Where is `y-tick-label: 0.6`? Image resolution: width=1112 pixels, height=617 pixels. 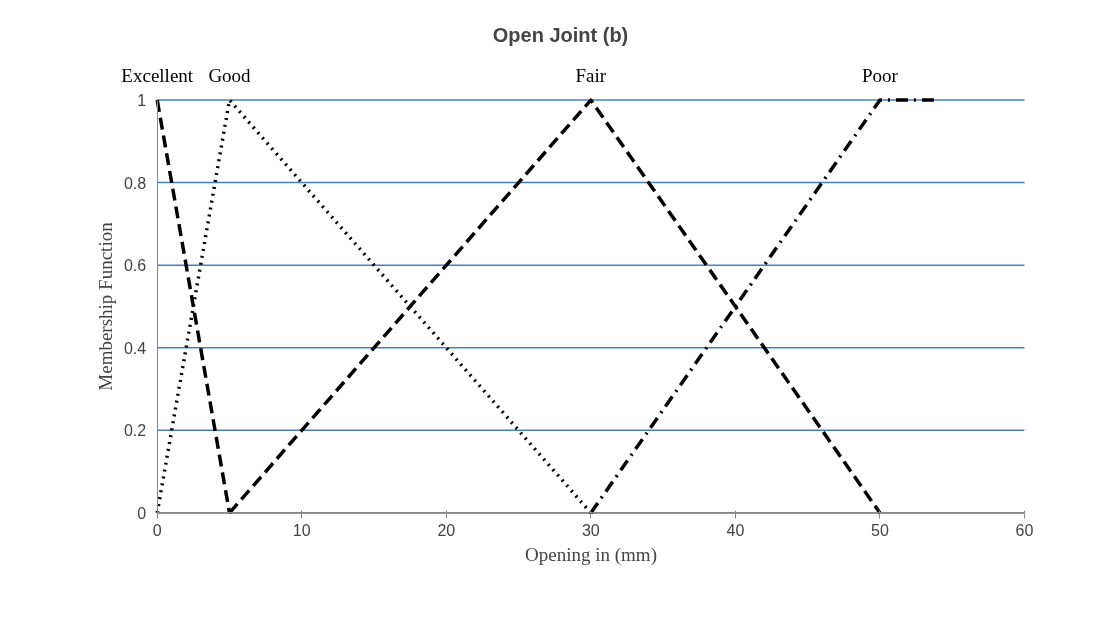
y-tick-label: 0.6 is located at coordinates (135, 266).